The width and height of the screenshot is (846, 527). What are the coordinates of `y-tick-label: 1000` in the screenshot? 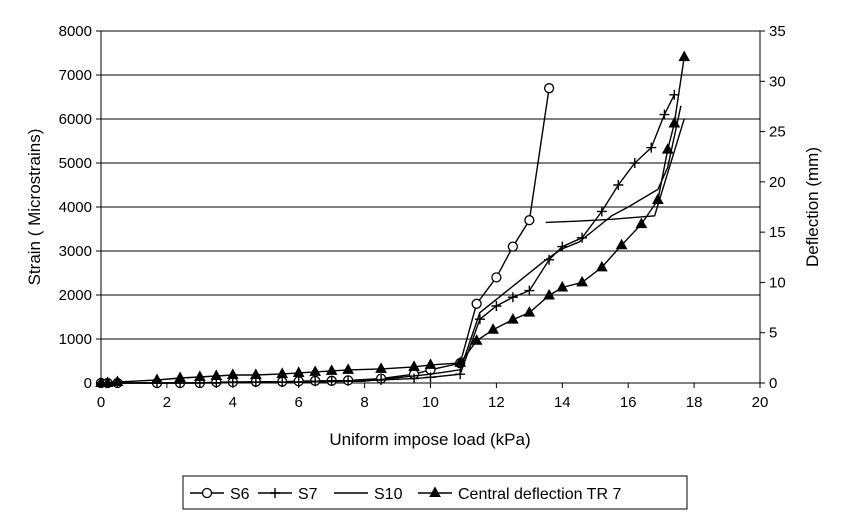 It's located at (75, 339).